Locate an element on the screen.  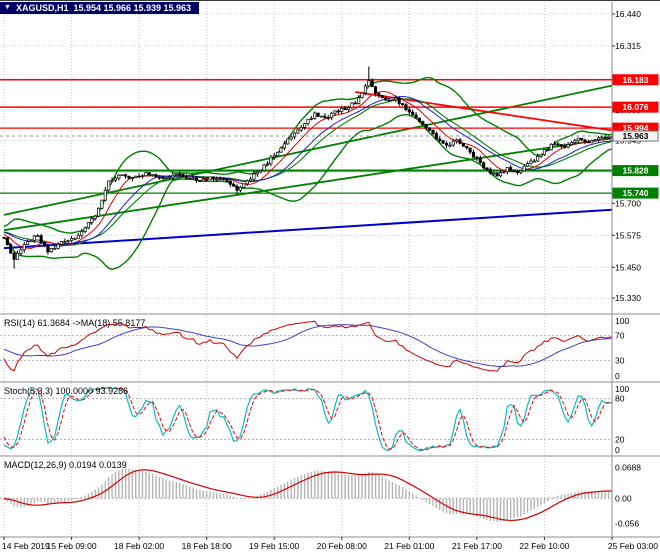
stoch-axis-label: 100 is located at coordinates (622, 389).